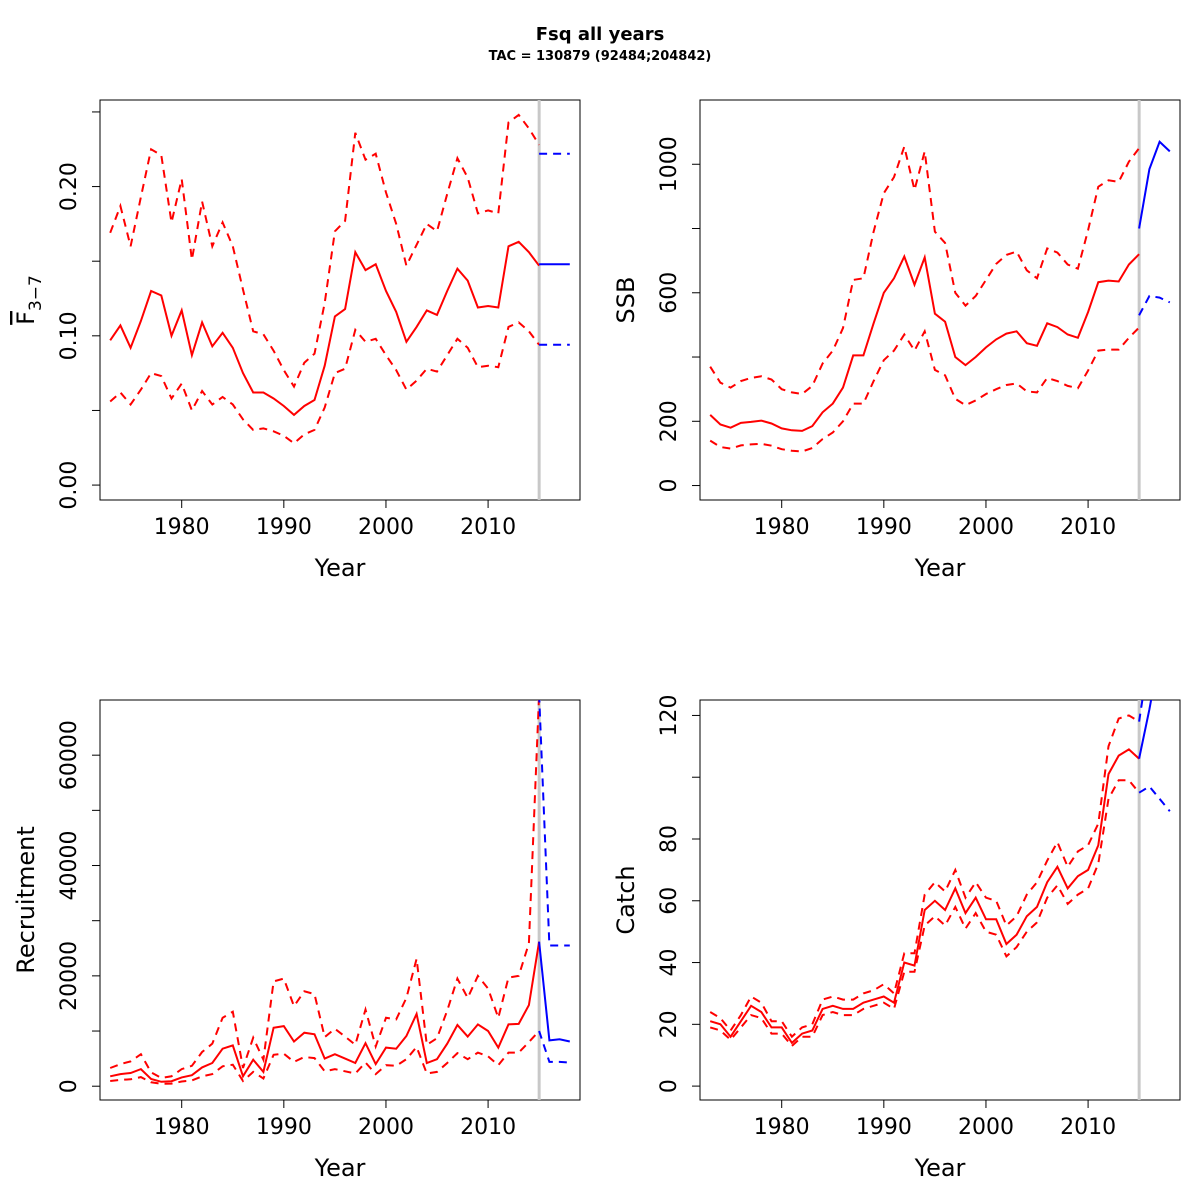 The height and width of the screenshot is (1200, 1200). What do you see at coordinates (669, 963) in the screenshot?
I see `y-tick-label: 40` at bounding box center [669, 963].